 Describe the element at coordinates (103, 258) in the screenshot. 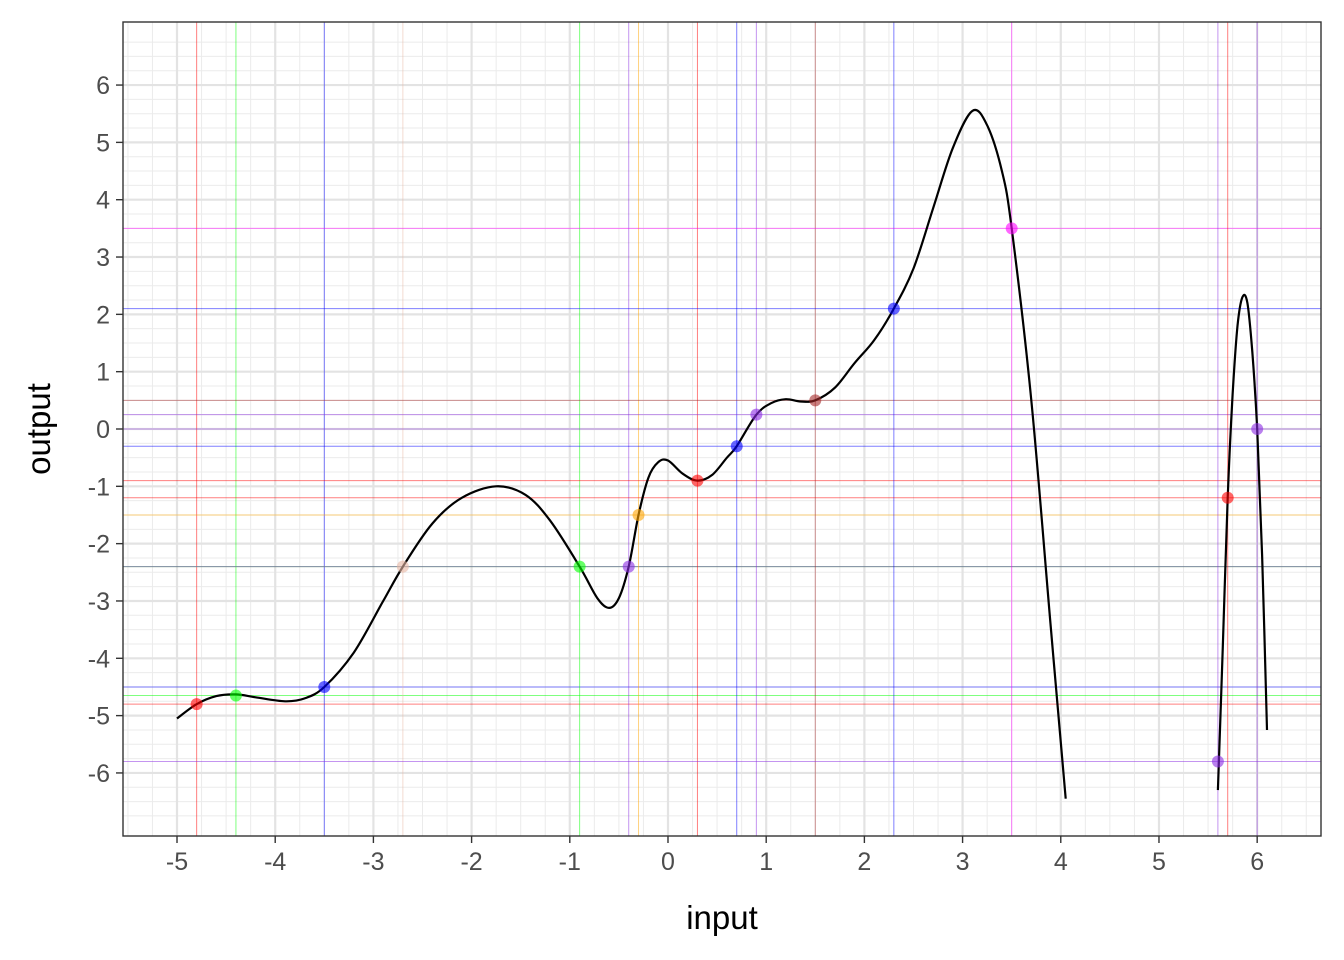

I see `y-tick-label: 3` at that location.